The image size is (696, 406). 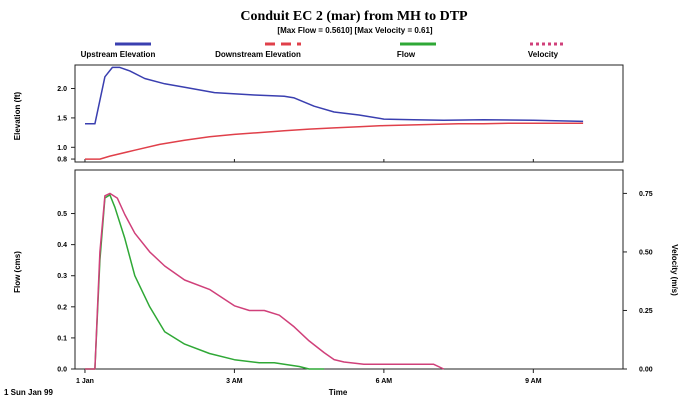 I want to click on bottom-y2-tick-label: 0.25, so click(x=646, y=311).